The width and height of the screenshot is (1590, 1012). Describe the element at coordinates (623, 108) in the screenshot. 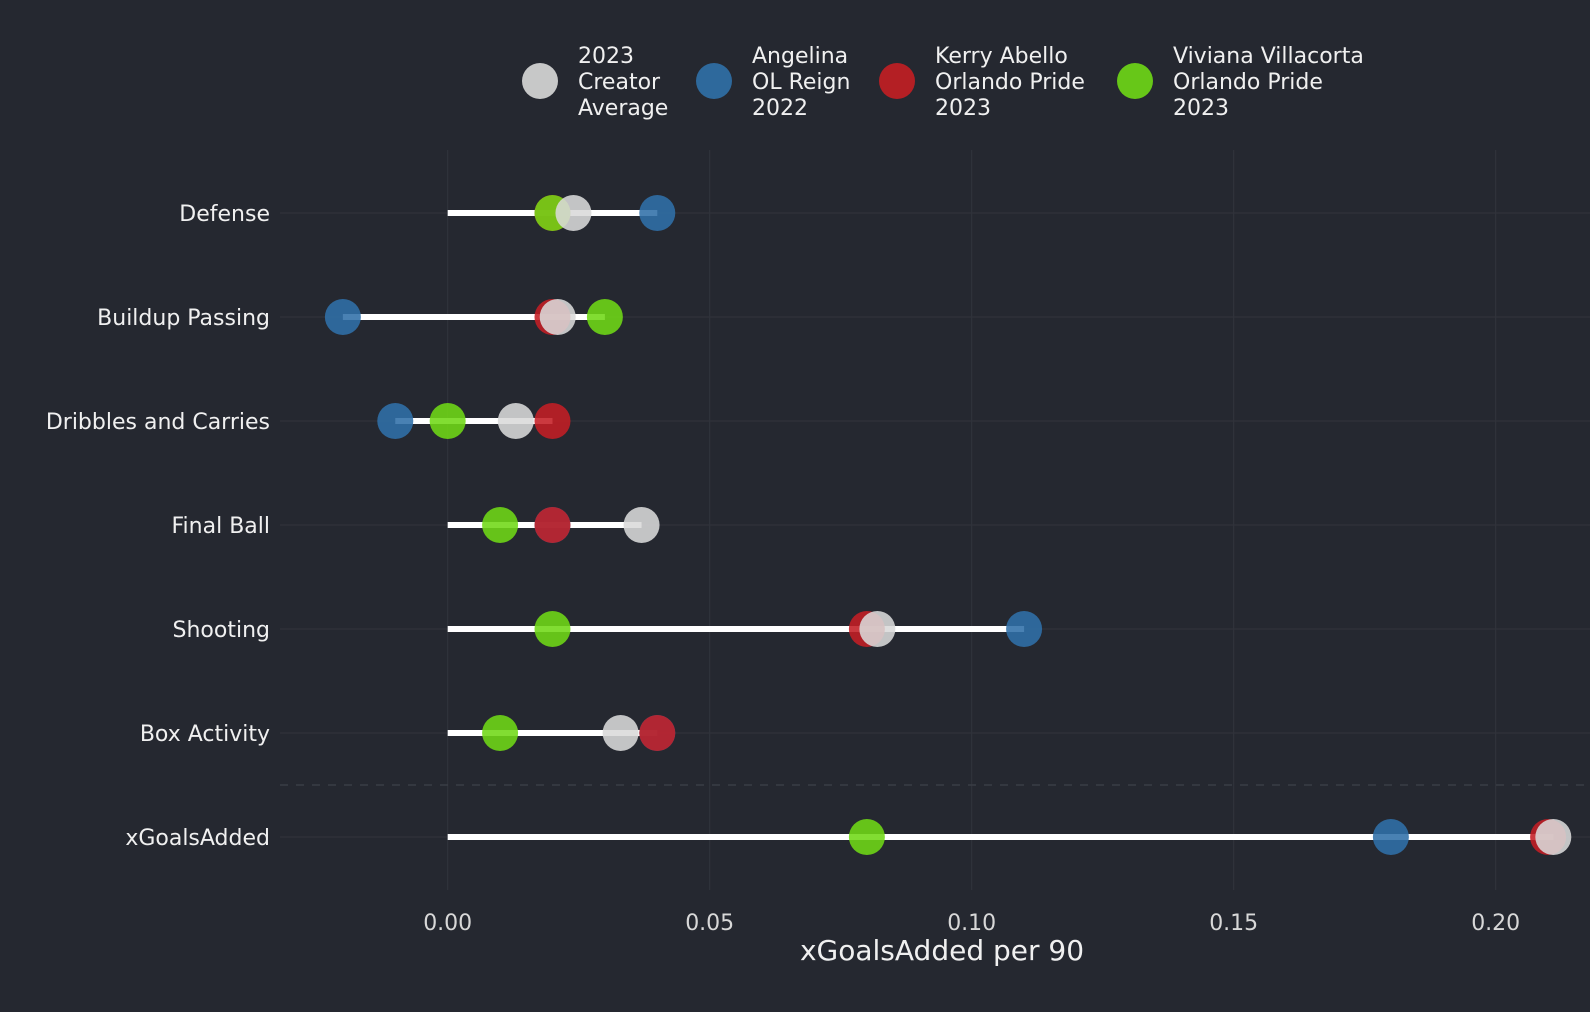

I see `legend-label: Average` at that location.